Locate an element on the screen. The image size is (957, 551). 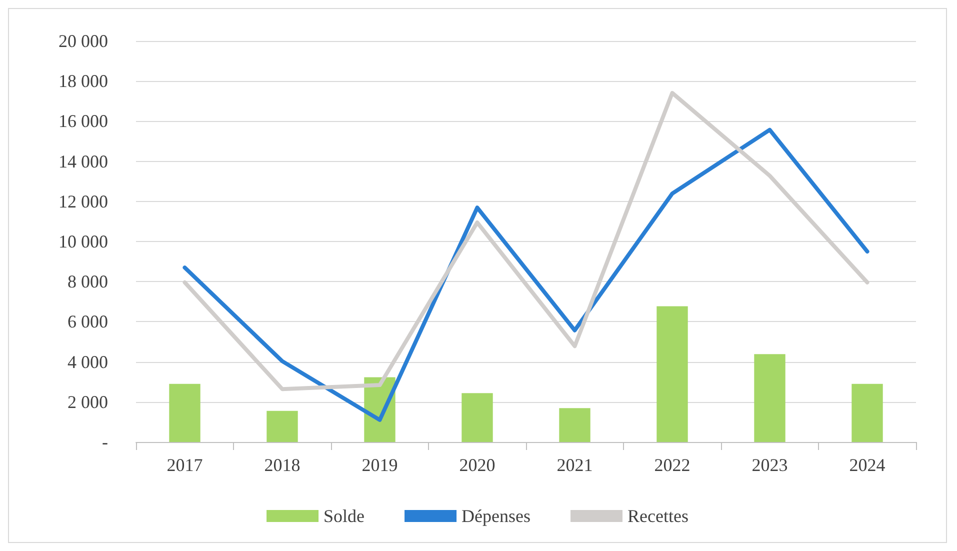
y-tick-label: 6 000 is located at coordinates (88, 322).